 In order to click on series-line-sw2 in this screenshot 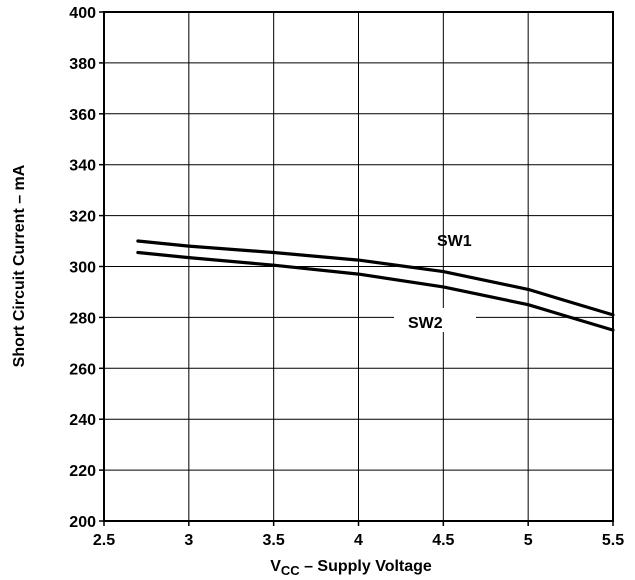, I will do `click(375, 291)`.